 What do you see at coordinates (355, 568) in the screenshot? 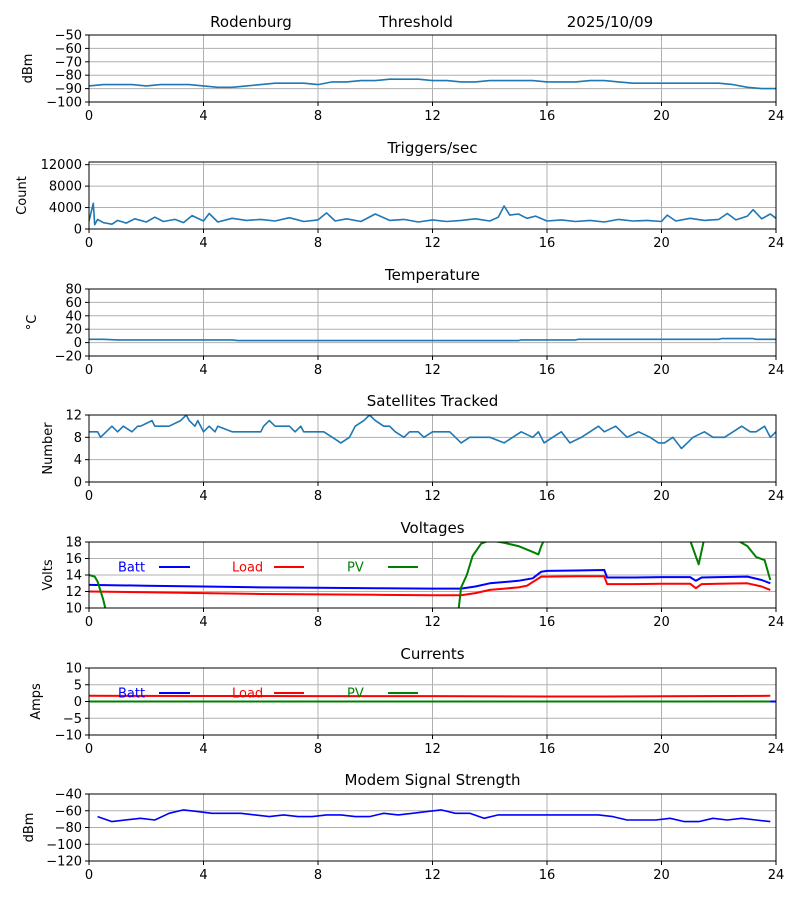
I see `voltages-legend-label-pv: PV` at bounding box center [355, 568].